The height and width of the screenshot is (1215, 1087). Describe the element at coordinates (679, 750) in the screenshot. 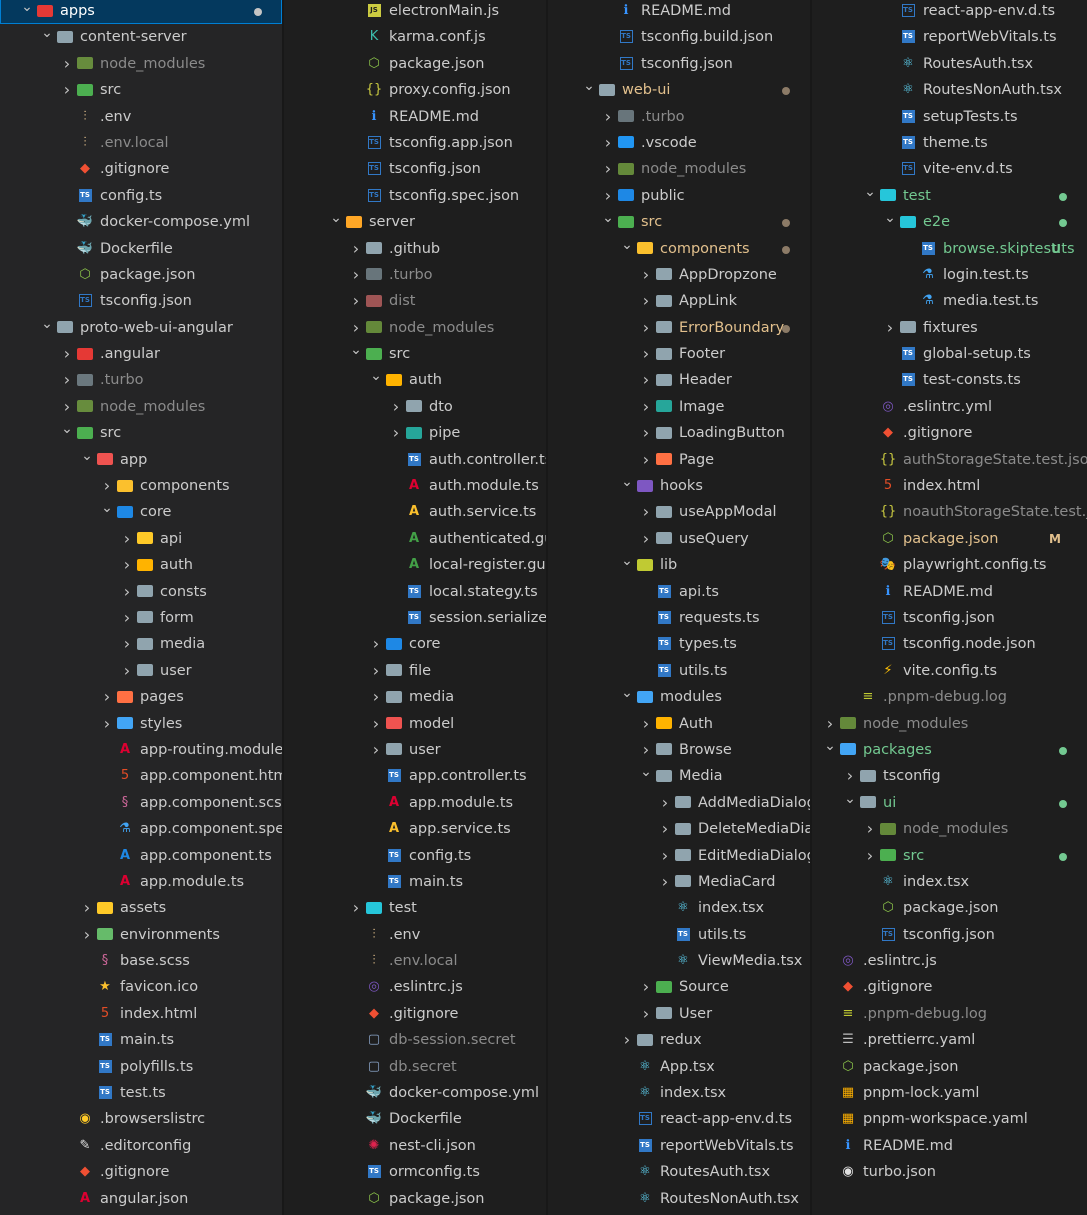

I see `tree-folder: › Browse` at that location.